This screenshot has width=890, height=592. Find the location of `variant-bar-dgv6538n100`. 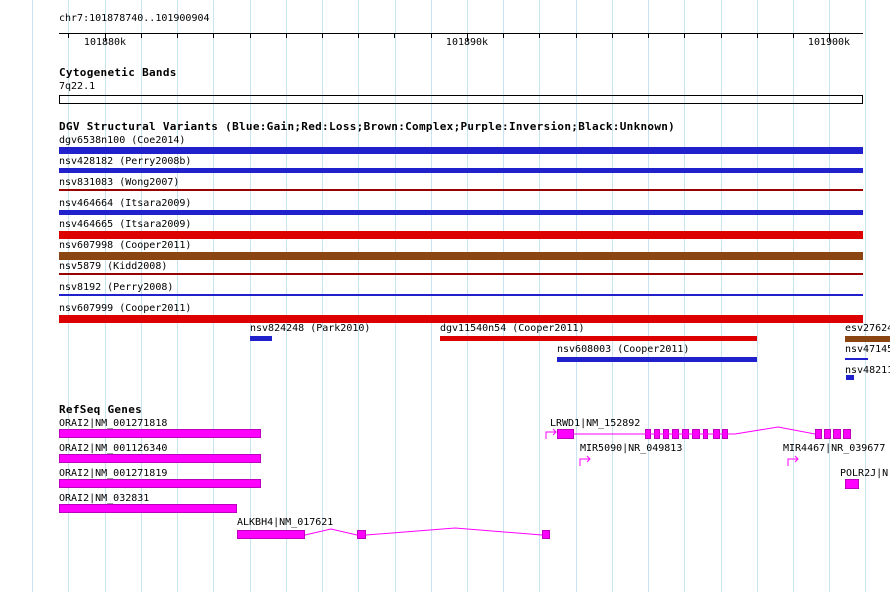

variant-bar-dgv6538n100 is located at coordinates (461, 150).